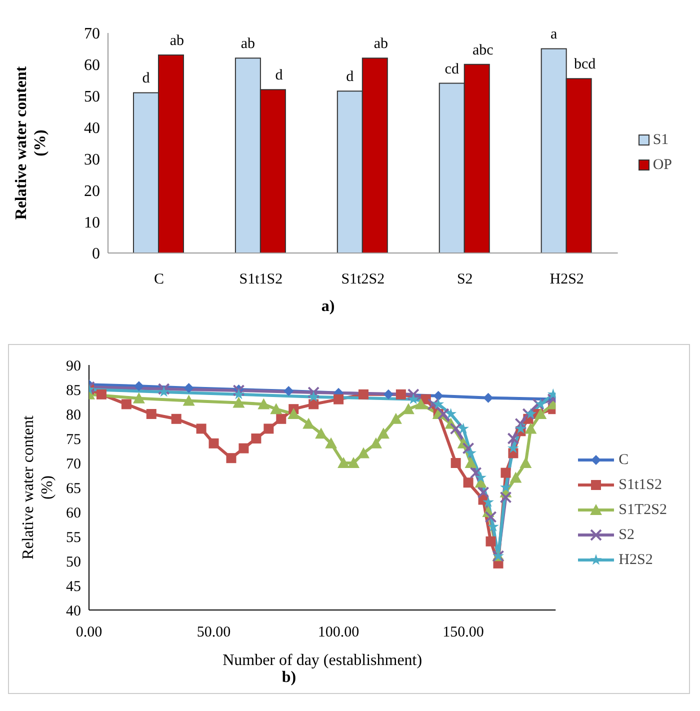 The image size is (700, 711). Describe the element at coordinates (289, 678) in the screenshot. I see `text: b)` at that location.